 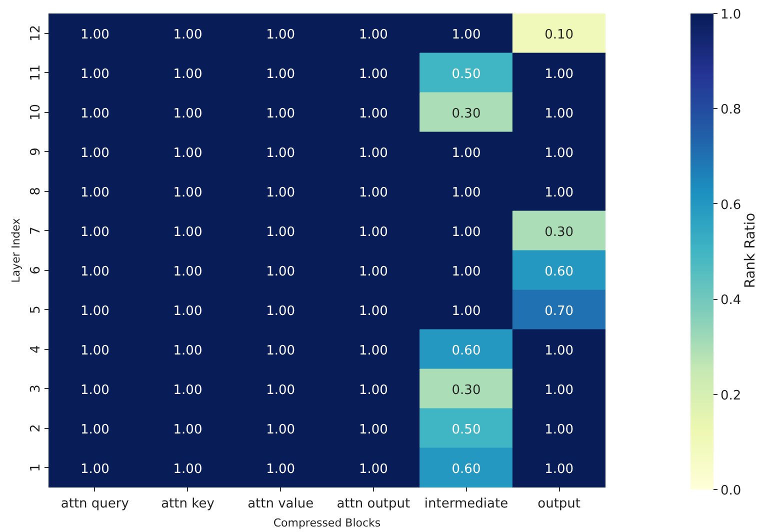 I want to click on y-axis-title: Layer Index, so click(x=16, y=250).